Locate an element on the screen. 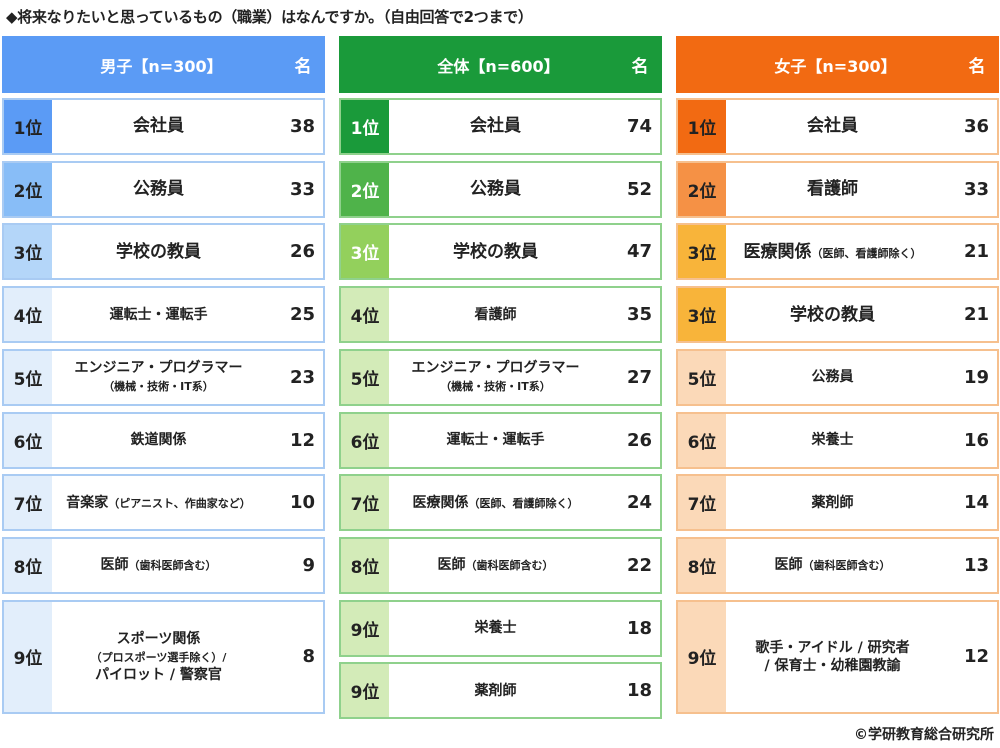 This screenshot has width=1000, height=748. column-header: 男子【n=300】 名 is located at coordinates (163, 64).